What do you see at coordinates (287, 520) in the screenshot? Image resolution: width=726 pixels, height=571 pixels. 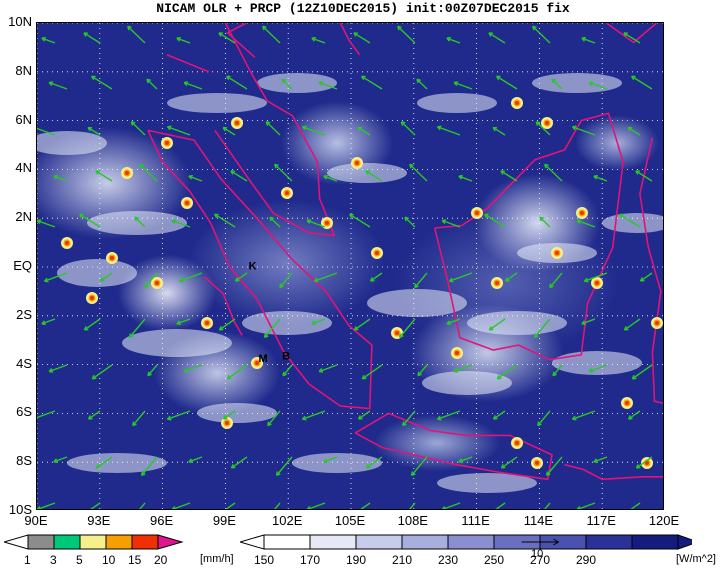 I see `longitude-label: 102E` at bounding box center [287, 520].